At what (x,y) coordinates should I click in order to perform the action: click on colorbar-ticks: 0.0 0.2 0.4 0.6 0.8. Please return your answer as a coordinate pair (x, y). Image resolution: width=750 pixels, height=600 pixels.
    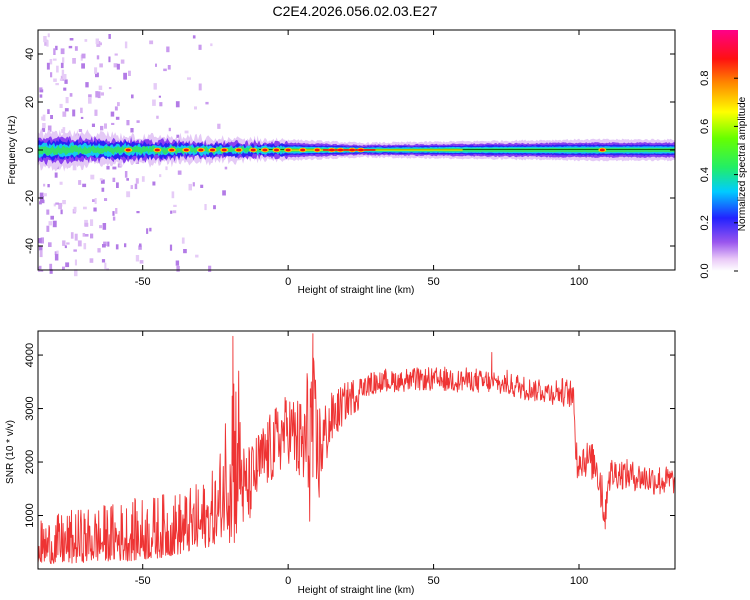
    Looking at the image, I should click on (718, 175).